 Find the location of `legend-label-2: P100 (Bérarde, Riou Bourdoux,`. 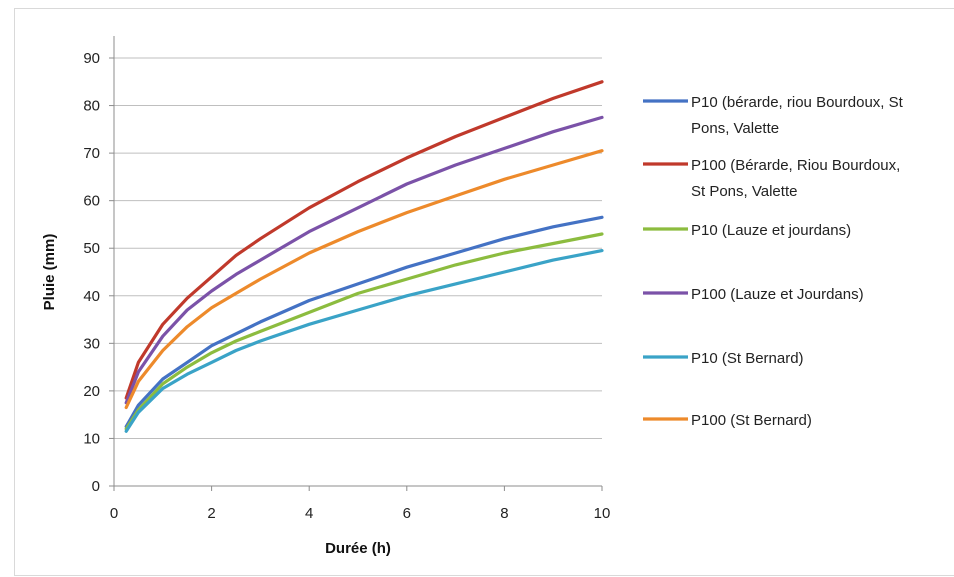

legend-label-2: P100 (Bérarde, Riou Bourdoux, is located at coordinates (795, 165).